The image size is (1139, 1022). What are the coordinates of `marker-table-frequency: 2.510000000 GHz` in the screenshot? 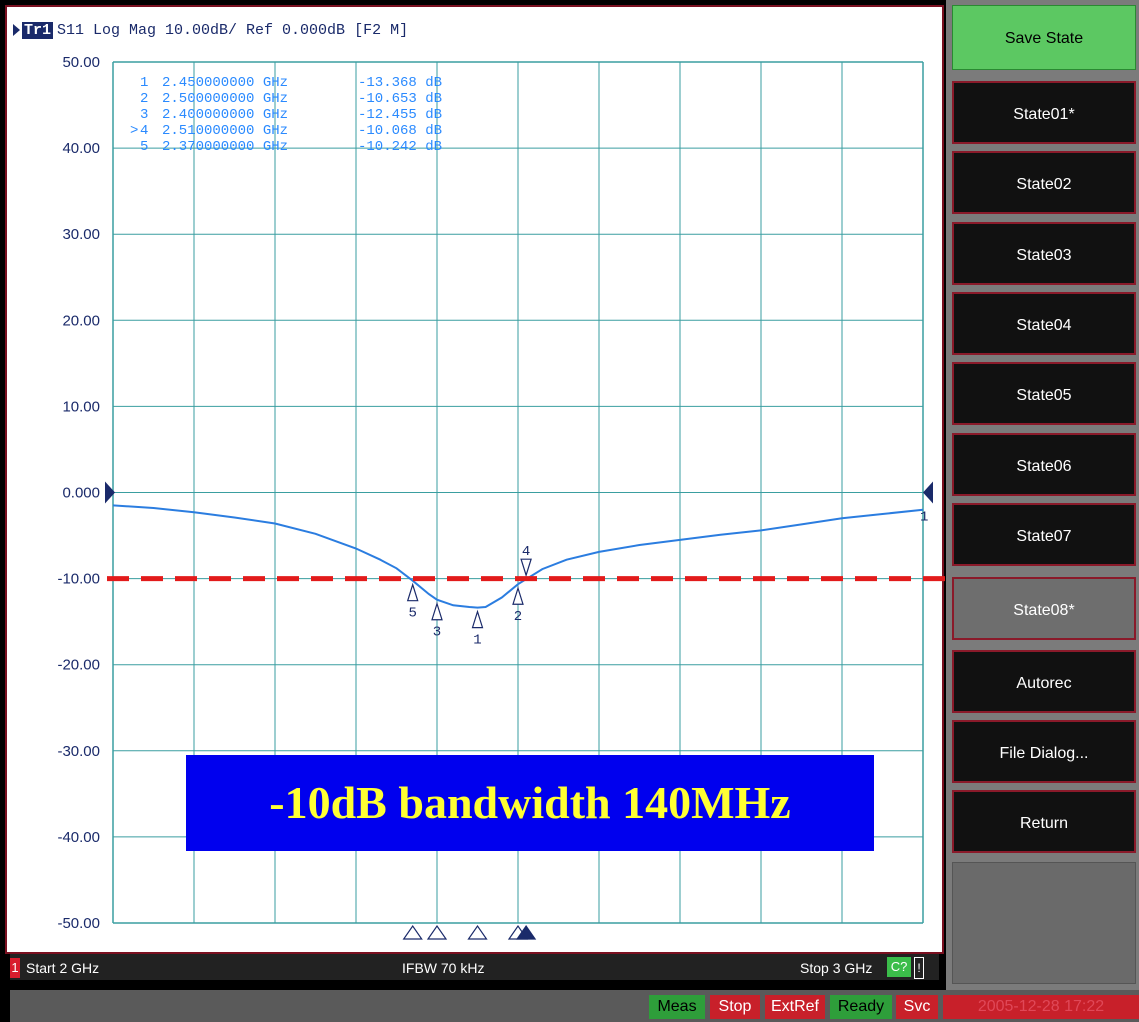 It's located at (225, 131).